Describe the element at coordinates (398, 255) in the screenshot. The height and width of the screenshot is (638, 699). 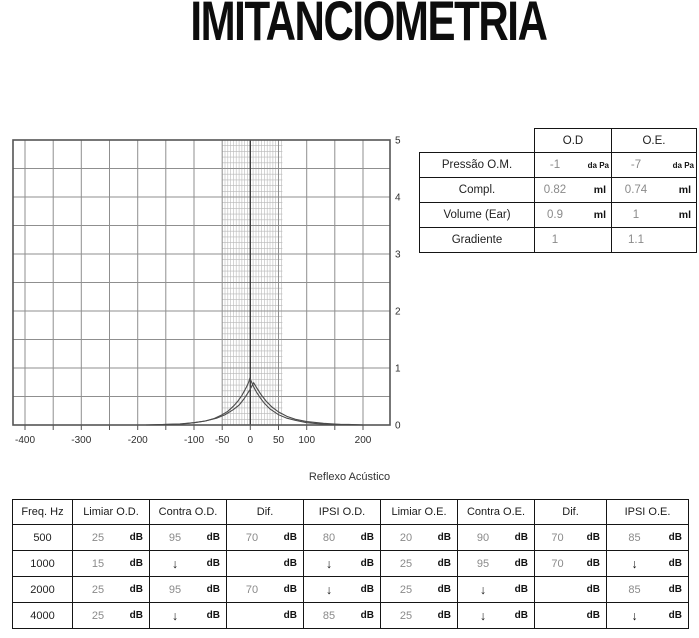
I see `svg-text: 3` at that location.